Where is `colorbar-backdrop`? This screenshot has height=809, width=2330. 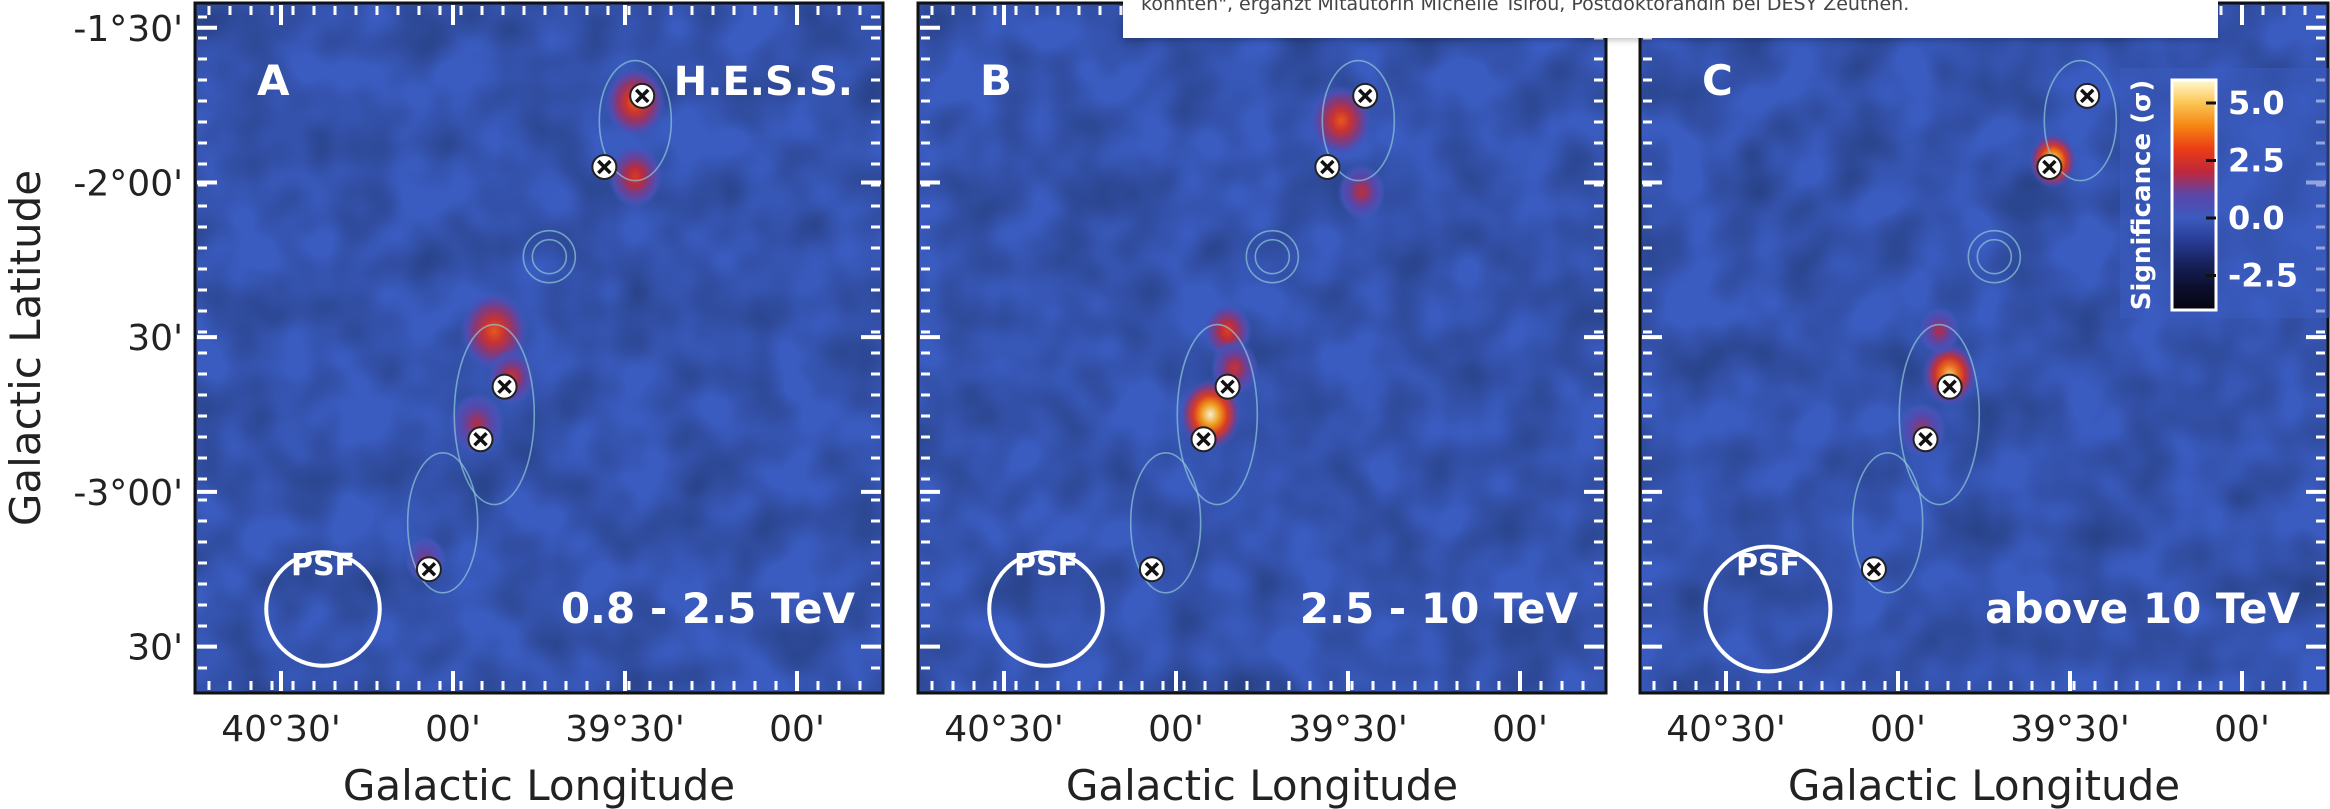
colorbar-backdrop is located at coordinates (2225, 193).